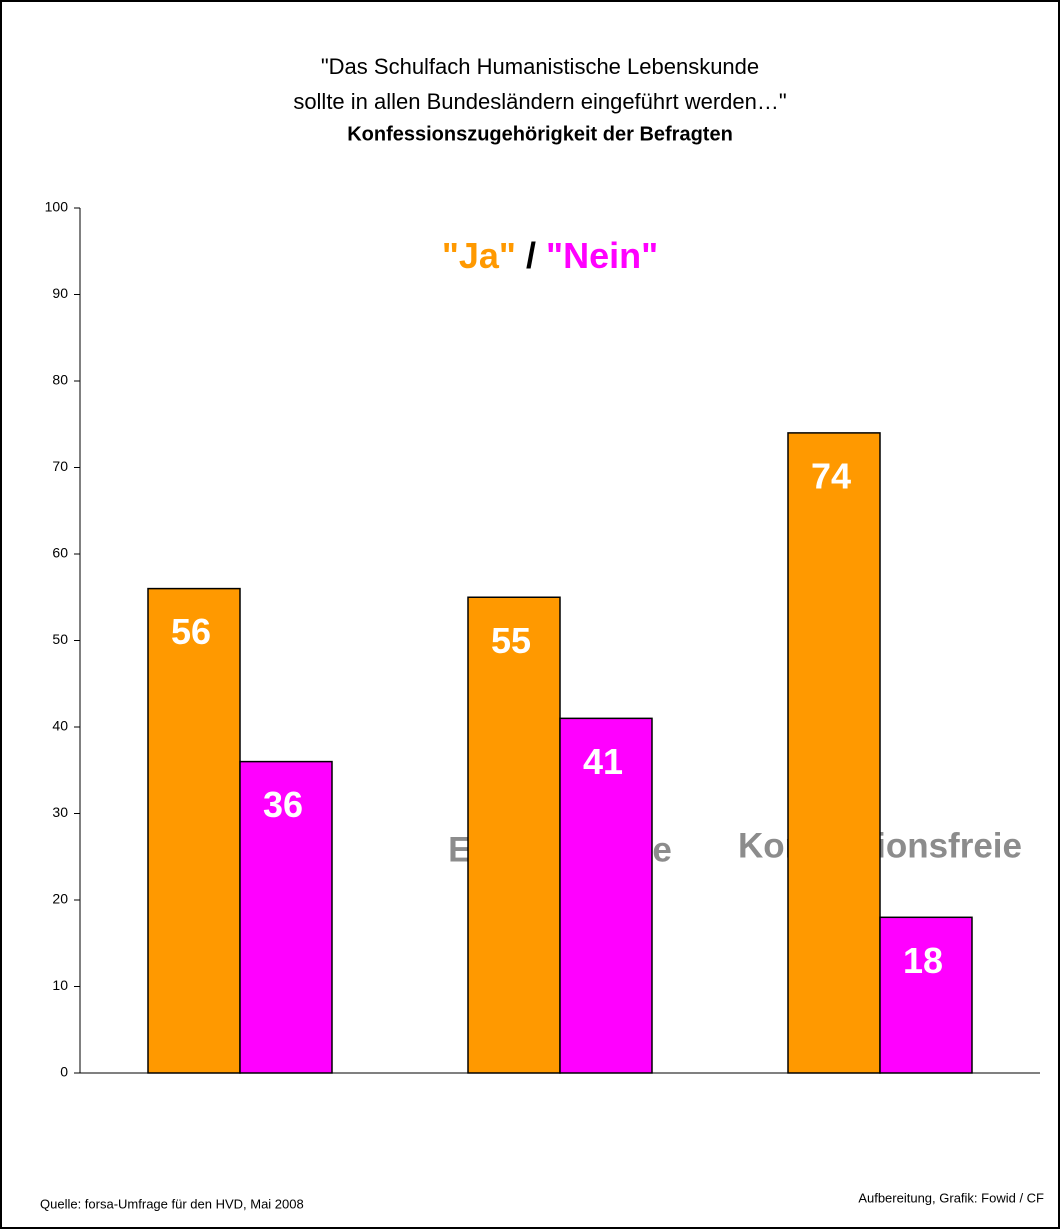  What do you see at coordinates (60, 812) in the screenshot?
I see `y-tick-label: 30` at bounding box center [60, 812].